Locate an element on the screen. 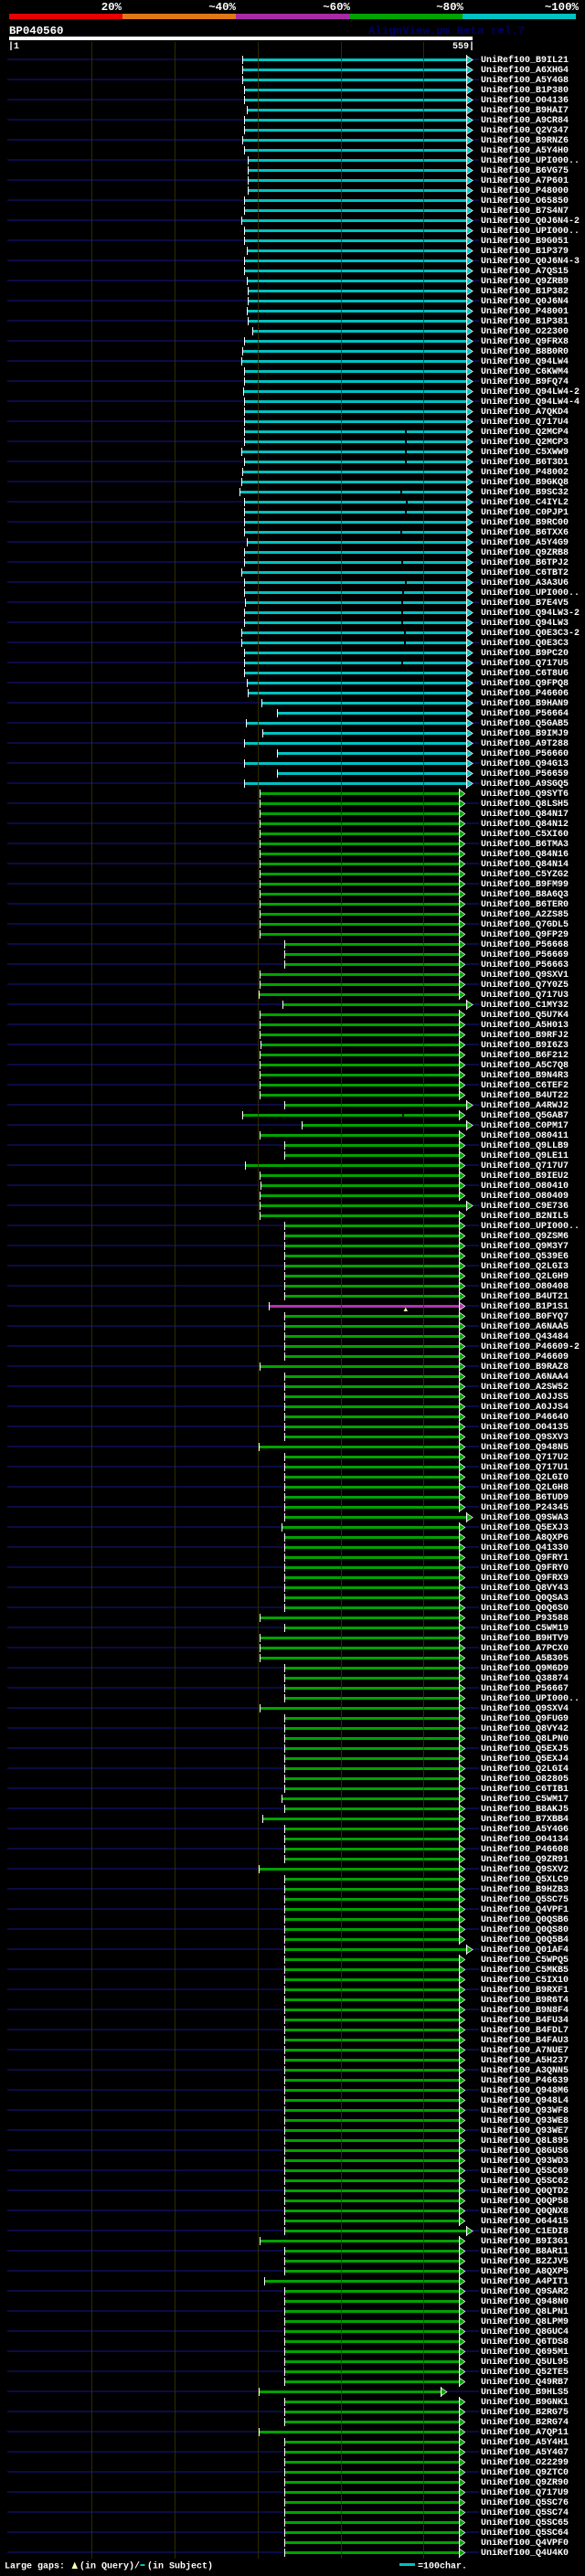 The image size is (585, 2576). svg-text: UniRef100_Q94G13 is located at coordinates (525, 763).